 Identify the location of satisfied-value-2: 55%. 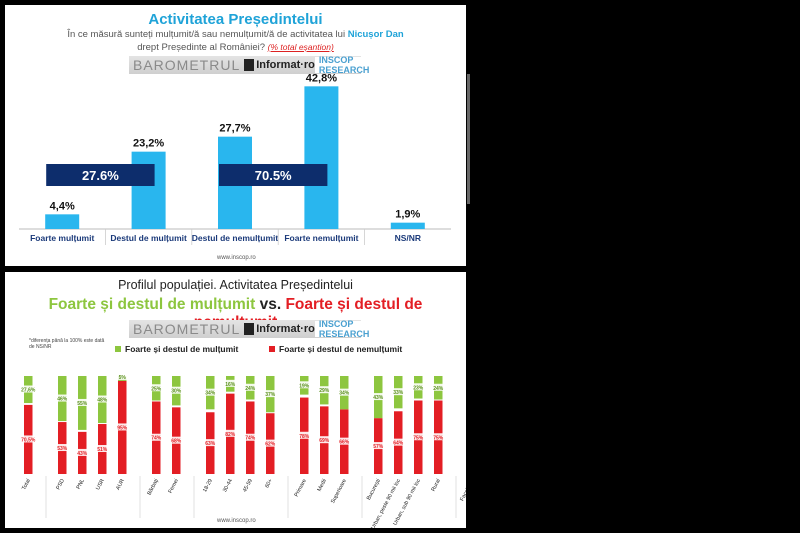
(82, 404).